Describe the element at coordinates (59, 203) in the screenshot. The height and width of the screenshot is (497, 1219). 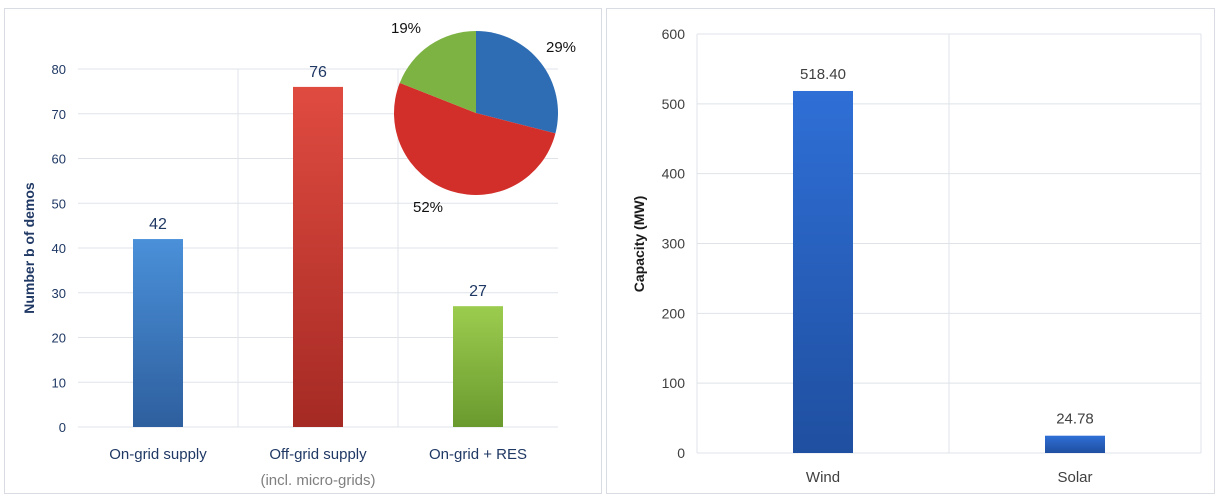
I see `left-y-tick-label: 50` at that location.